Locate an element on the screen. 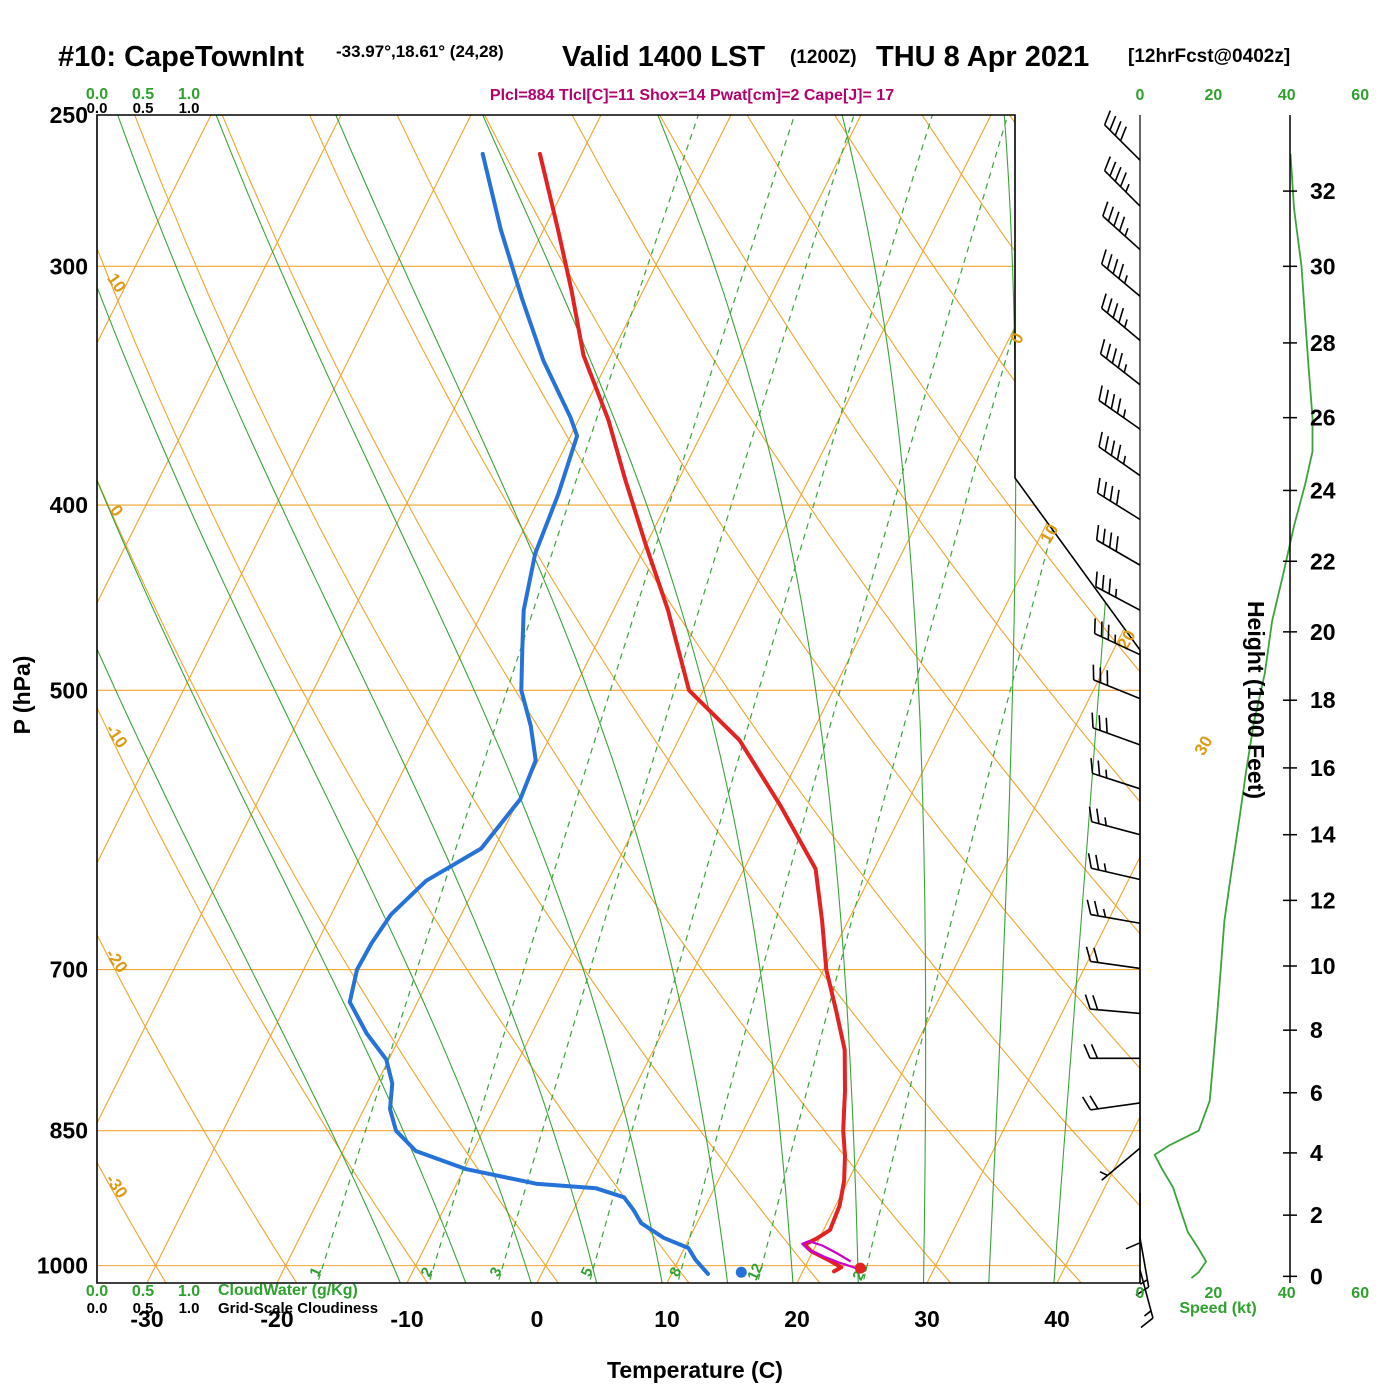 The image size is (1400, 1400). surface-dewpoint-dot is located at coordinates (741, 1272).